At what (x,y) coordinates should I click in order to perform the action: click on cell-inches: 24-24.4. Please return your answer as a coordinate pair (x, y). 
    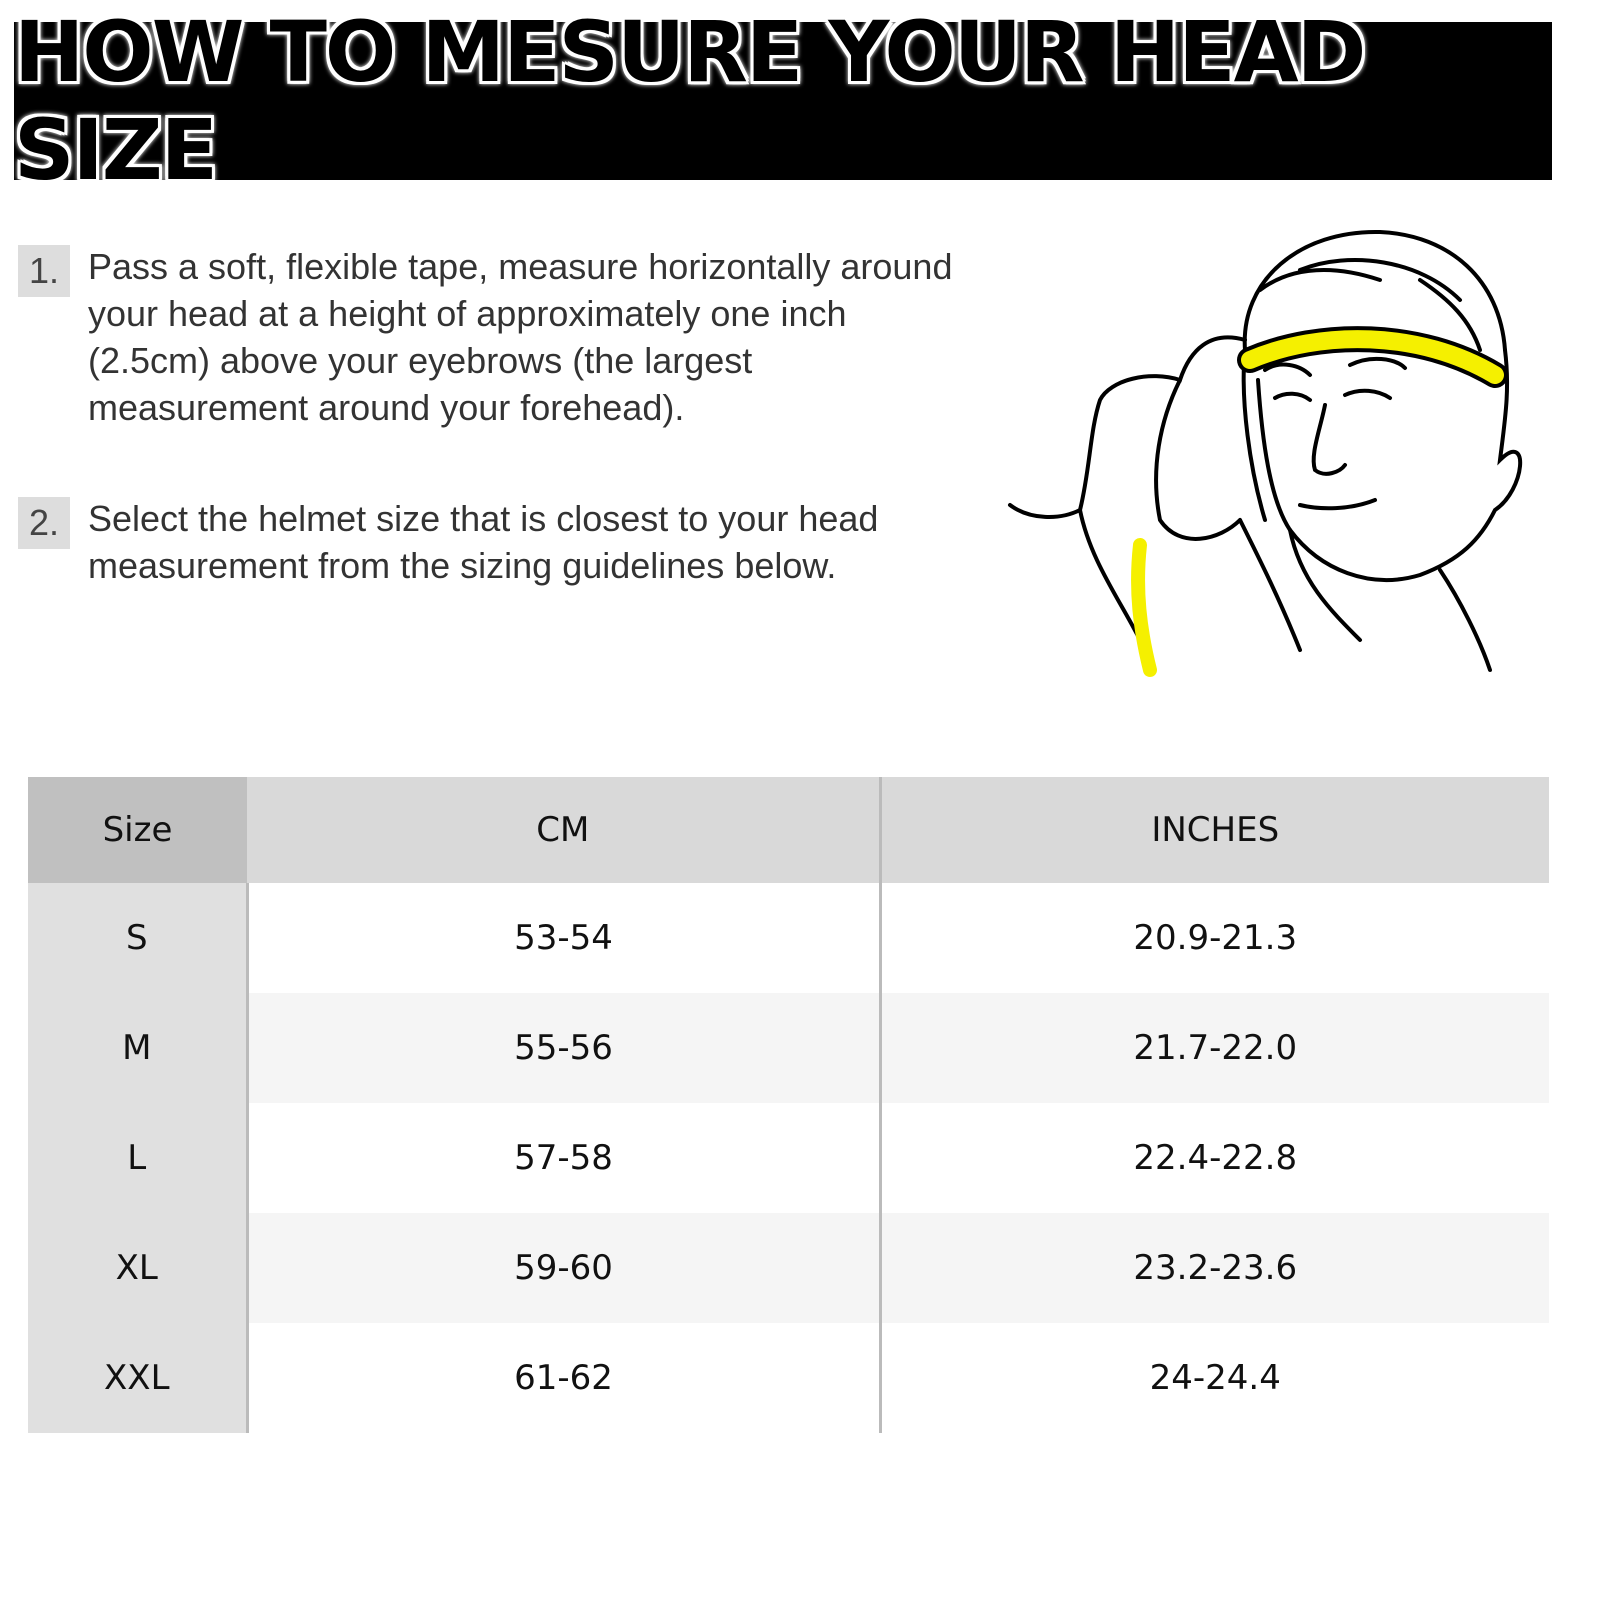
    Looking at the image, I should click on (1215, 1378).